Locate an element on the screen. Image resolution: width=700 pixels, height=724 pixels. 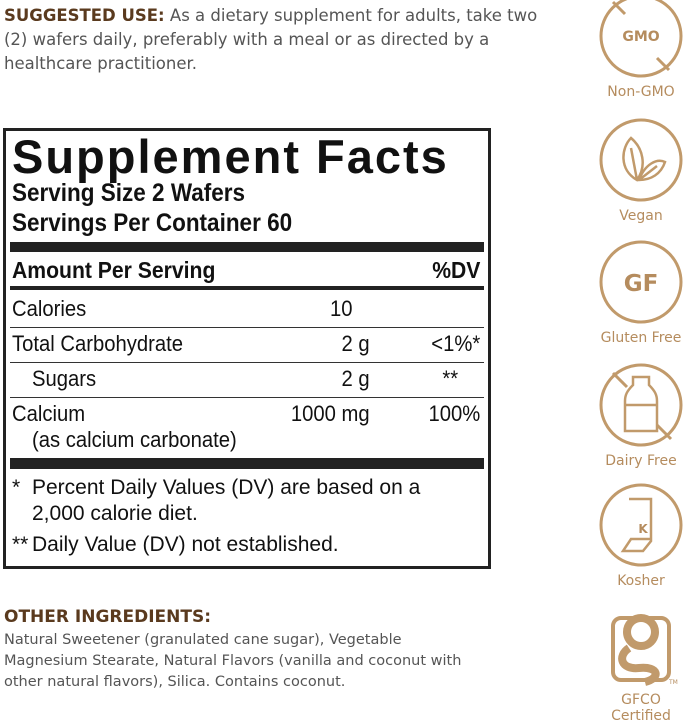
footnote-2: Daily Value (DV) not established. is located at coordinates (185, 544).